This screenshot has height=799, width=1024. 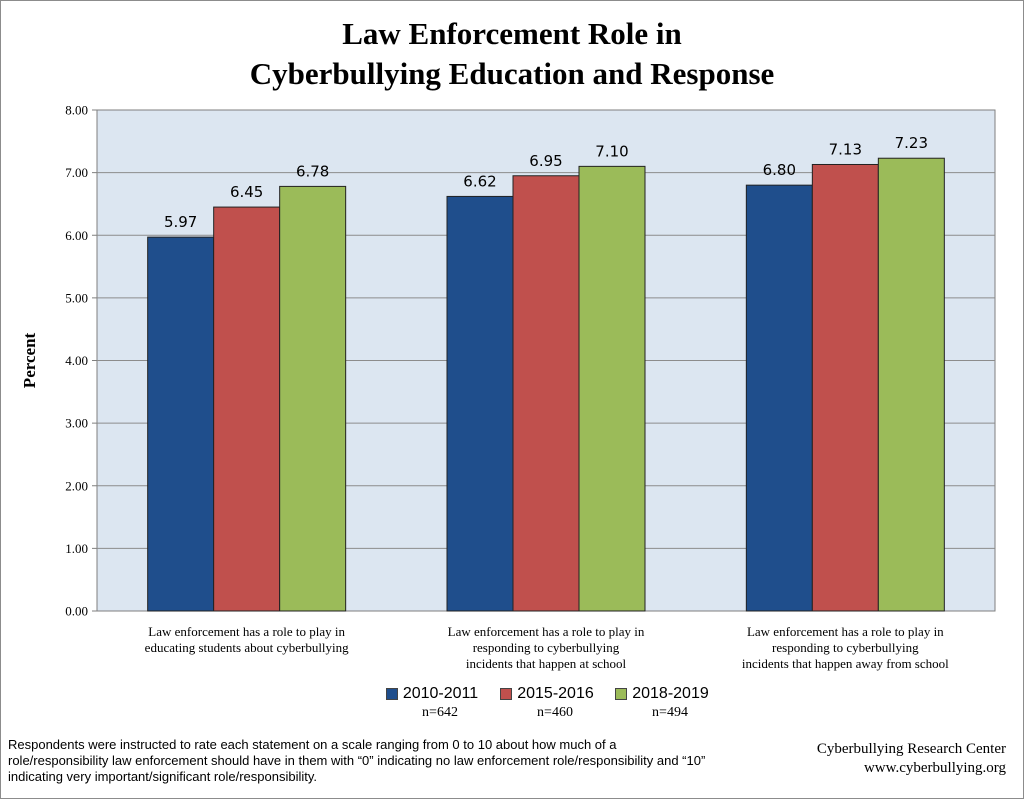 I want to click on data-label-2015-2016-cat1: 6.45, so click(x=246, y=192).